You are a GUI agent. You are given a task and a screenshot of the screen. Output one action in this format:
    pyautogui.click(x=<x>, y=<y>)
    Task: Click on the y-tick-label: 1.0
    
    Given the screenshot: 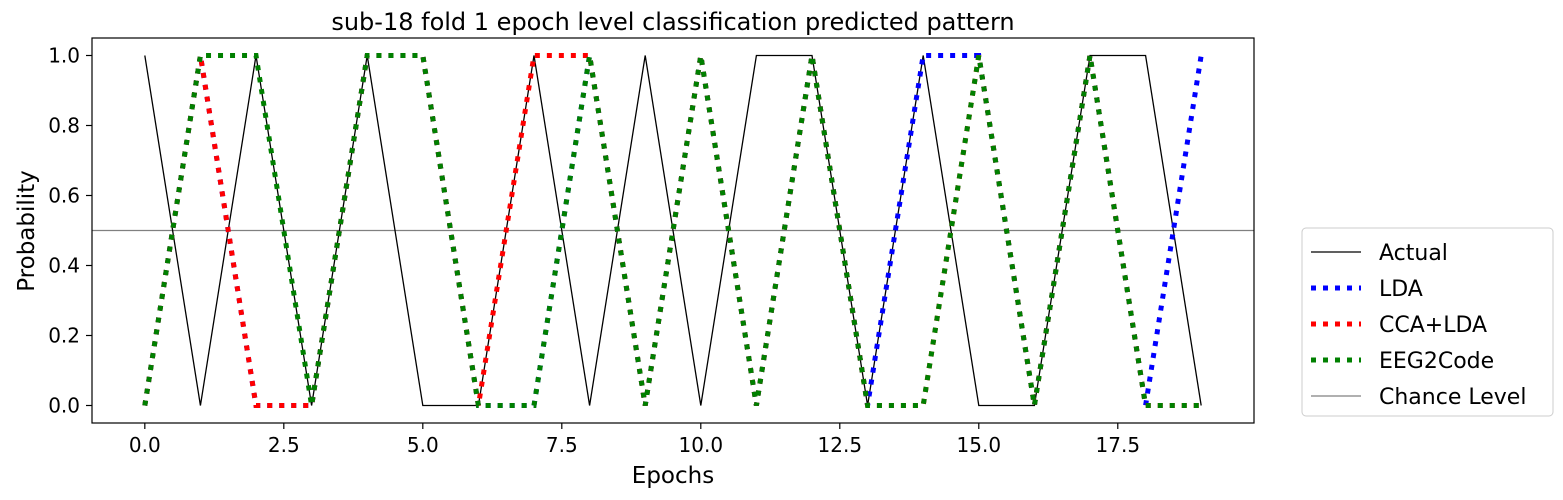 What is the action you would take?
    pyautogui.click(x=64, y=56)
    